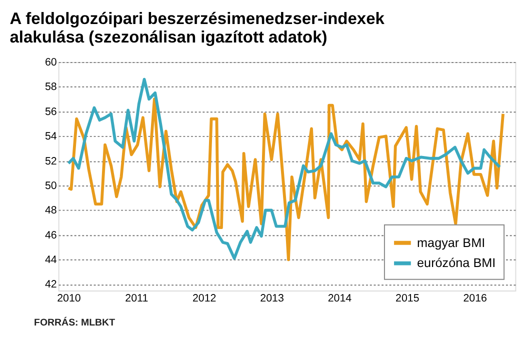 This screenshot has height=357, width=523. Describe the element at coordinates (204, 298) in the screenshot. I see `x-tick-label: 2012` at that location.